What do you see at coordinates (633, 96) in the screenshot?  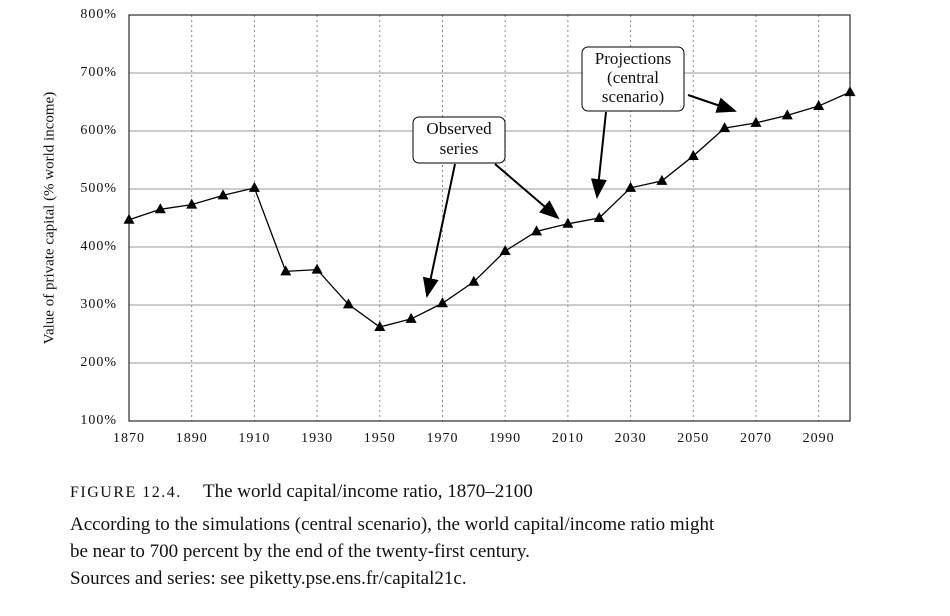 I see `annotation-text: scenario)` at bounding box center [633, 96].